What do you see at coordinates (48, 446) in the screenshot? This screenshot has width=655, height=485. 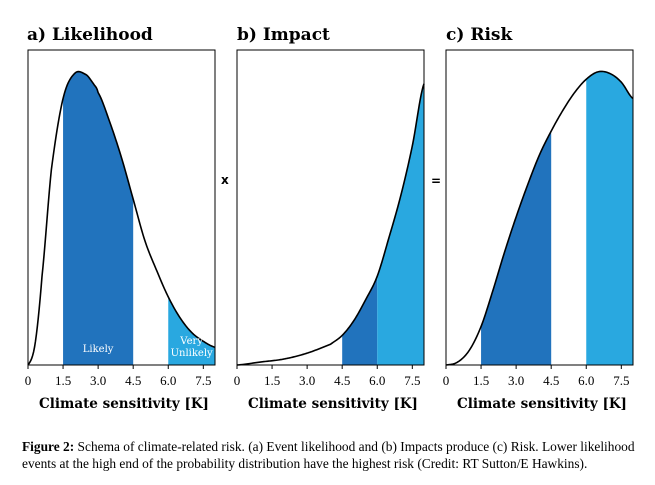 I see `caption-lead: Figure 2:` at bounding box center [48, 446].